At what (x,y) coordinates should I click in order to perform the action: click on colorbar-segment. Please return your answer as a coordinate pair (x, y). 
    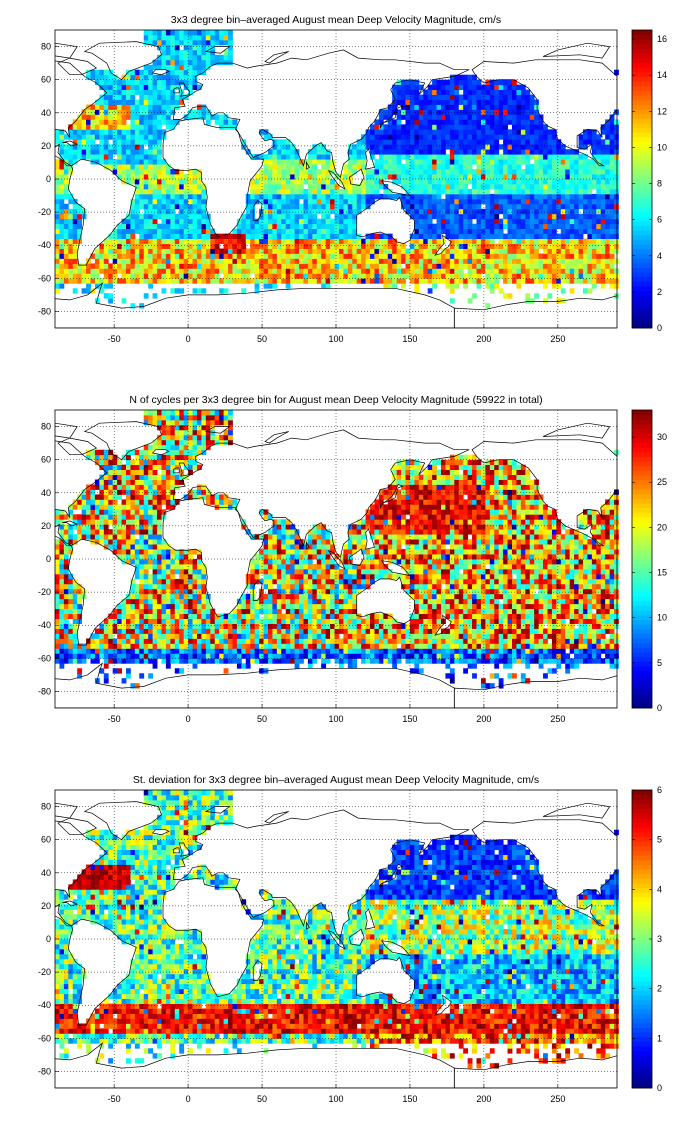
    Looking at the image, I should click on (642, 154).